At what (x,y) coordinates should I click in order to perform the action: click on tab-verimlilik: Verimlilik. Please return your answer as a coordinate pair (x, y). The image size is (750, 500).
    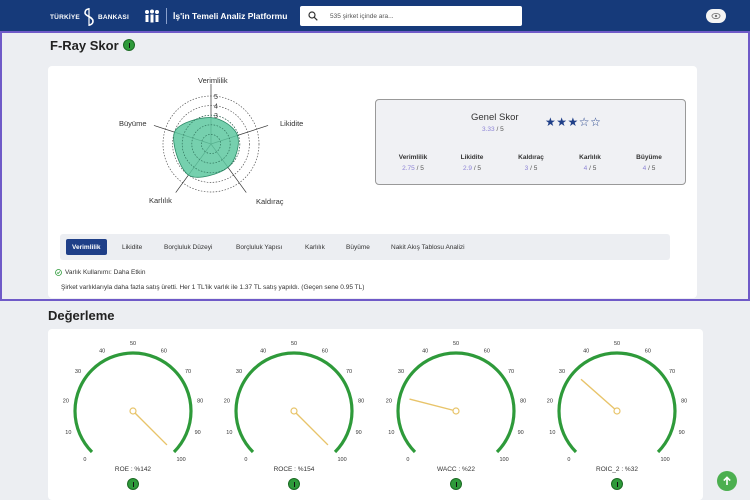
    Looking at the image, I should click on (86, 247).